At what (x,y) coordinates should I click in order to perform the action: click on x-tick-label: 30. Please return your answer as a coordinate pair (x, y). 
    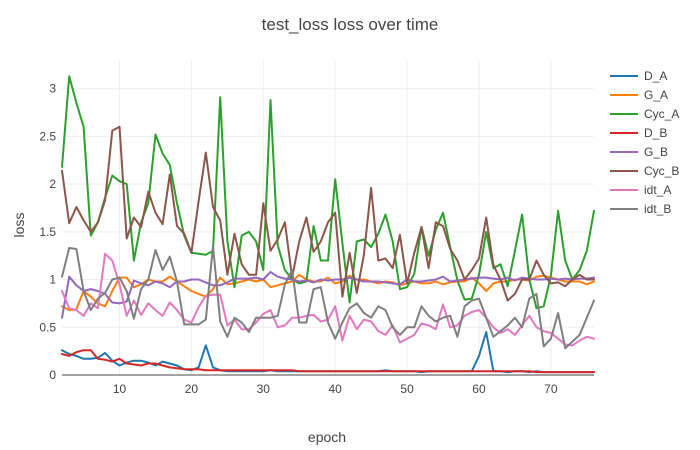
    Looking at the image, I should click on (264, 389).